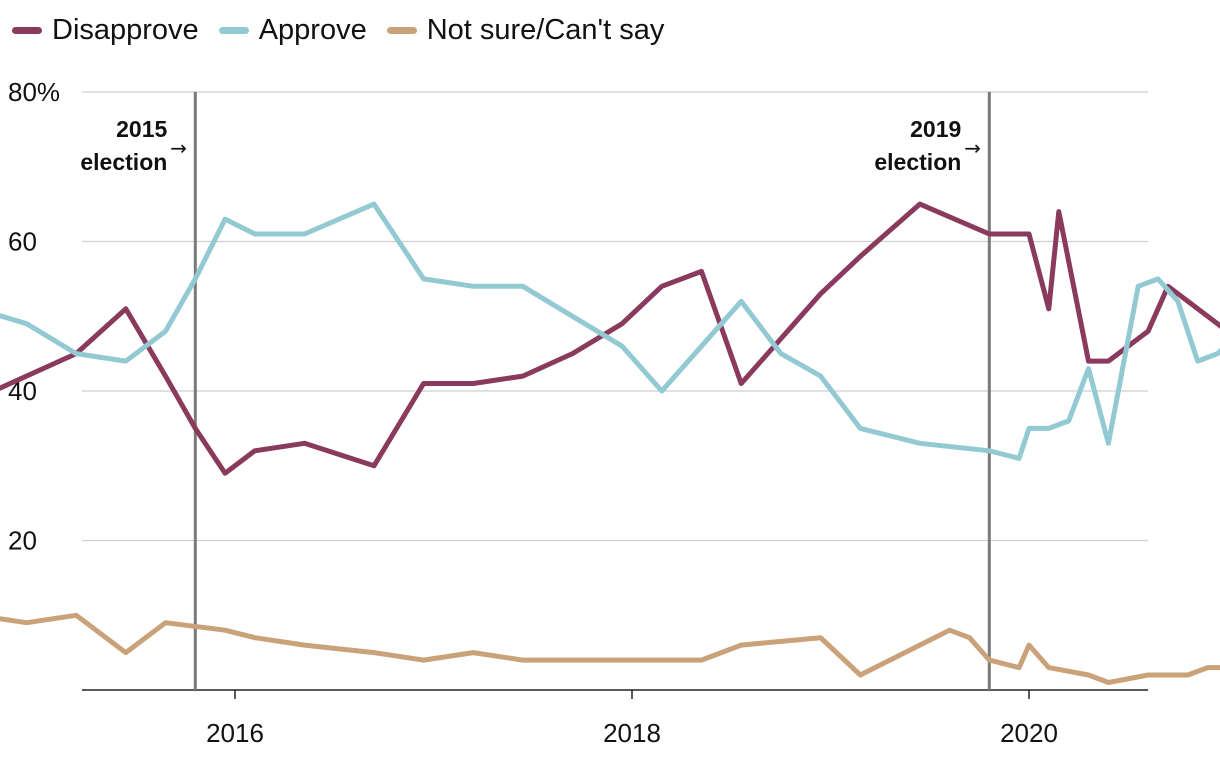  What do you see at coordinates (1029, 733) in the screenshot?
I see `x-tick-label: 2020` at bounding box center [1029, 733].